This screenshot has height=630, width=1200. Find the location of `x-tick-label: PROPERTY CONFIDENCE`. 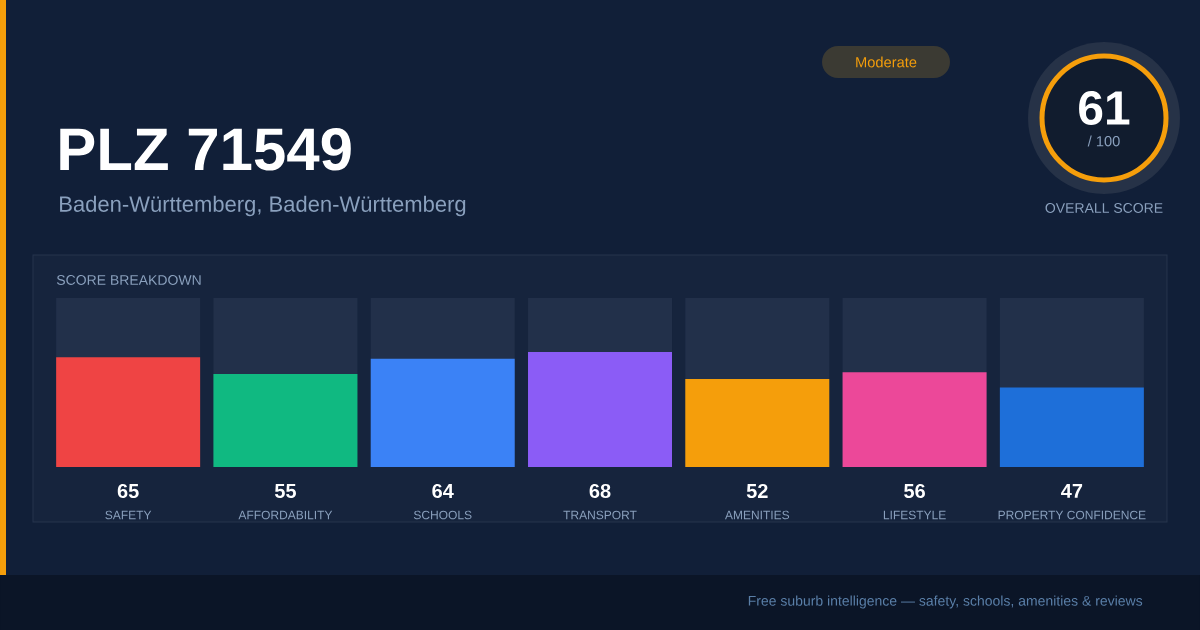

x-tick-label: PROPERTY CONFIDENCE is located at coordinates (1072, 515).